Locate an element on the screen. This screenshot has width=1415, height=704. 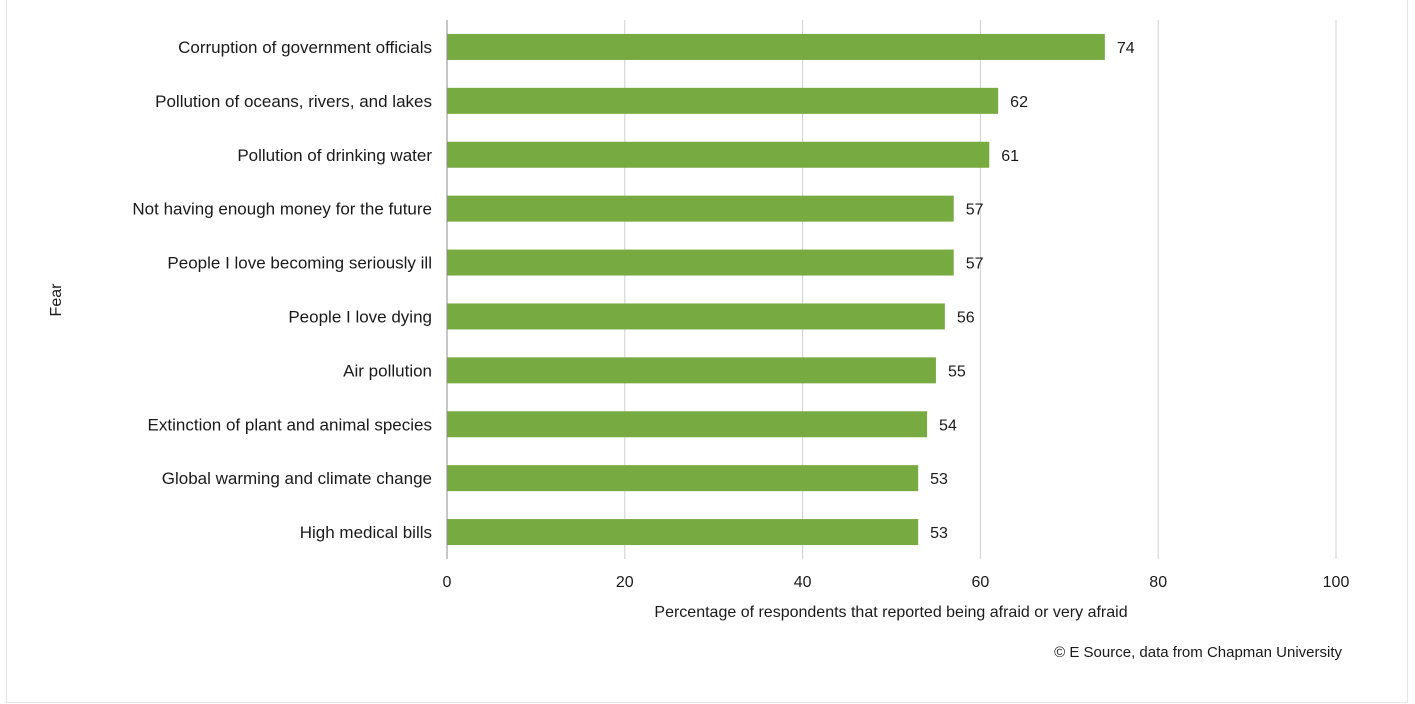
x-tick-label: 20 is located at coordinates (625, 582).